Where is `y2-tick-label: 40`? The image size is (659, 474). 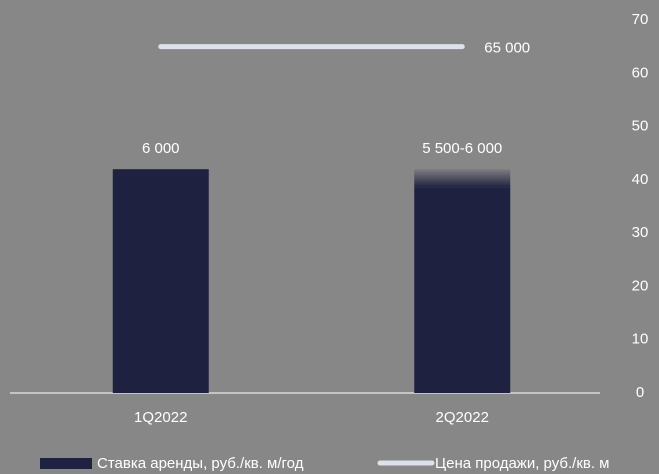
y2-tick-label: 40 is located at coordinates (640, 179).